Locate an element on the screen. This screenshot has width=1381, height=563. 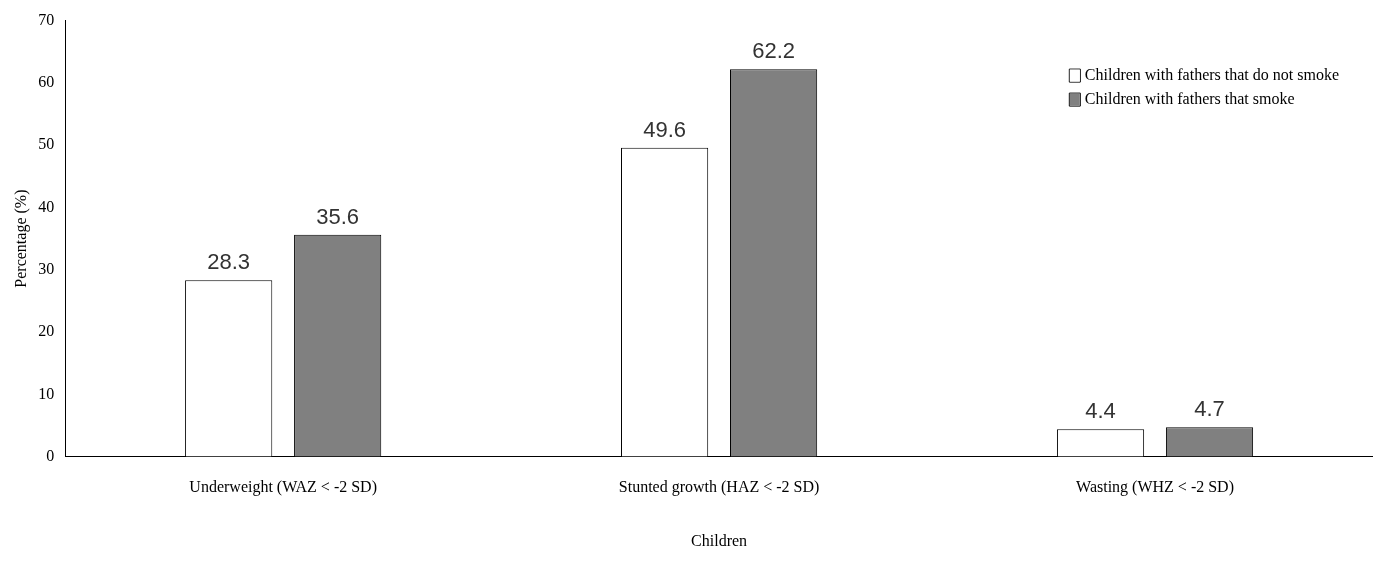
data-label: 49.6 is located at coordinates (665, 129).